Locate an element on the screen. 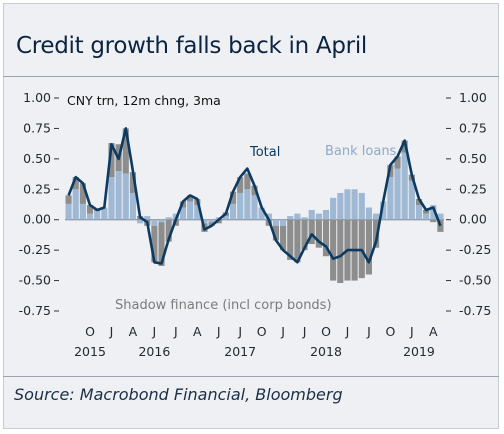 The width and height of the screenshot is (504, 434). y-tick-label-right: 1.00 is located at coordinates (473, 97).